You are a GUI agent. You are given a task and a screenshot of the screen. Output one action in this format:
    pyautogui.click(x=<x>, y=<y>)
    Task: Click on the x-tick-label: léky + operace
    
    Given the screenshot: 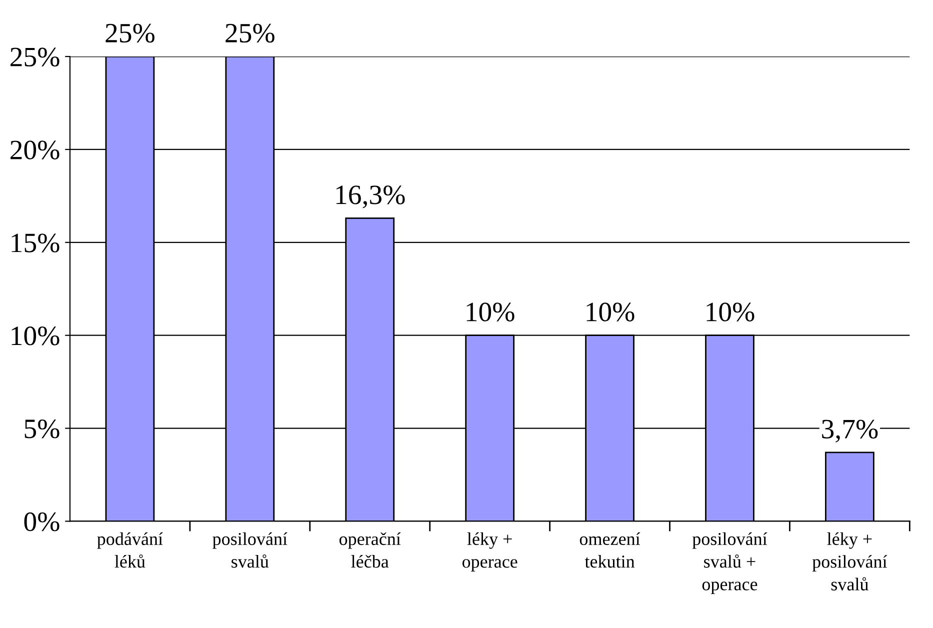 What is the action you would take?
    pyautogui.click(x=490, y=552)
    